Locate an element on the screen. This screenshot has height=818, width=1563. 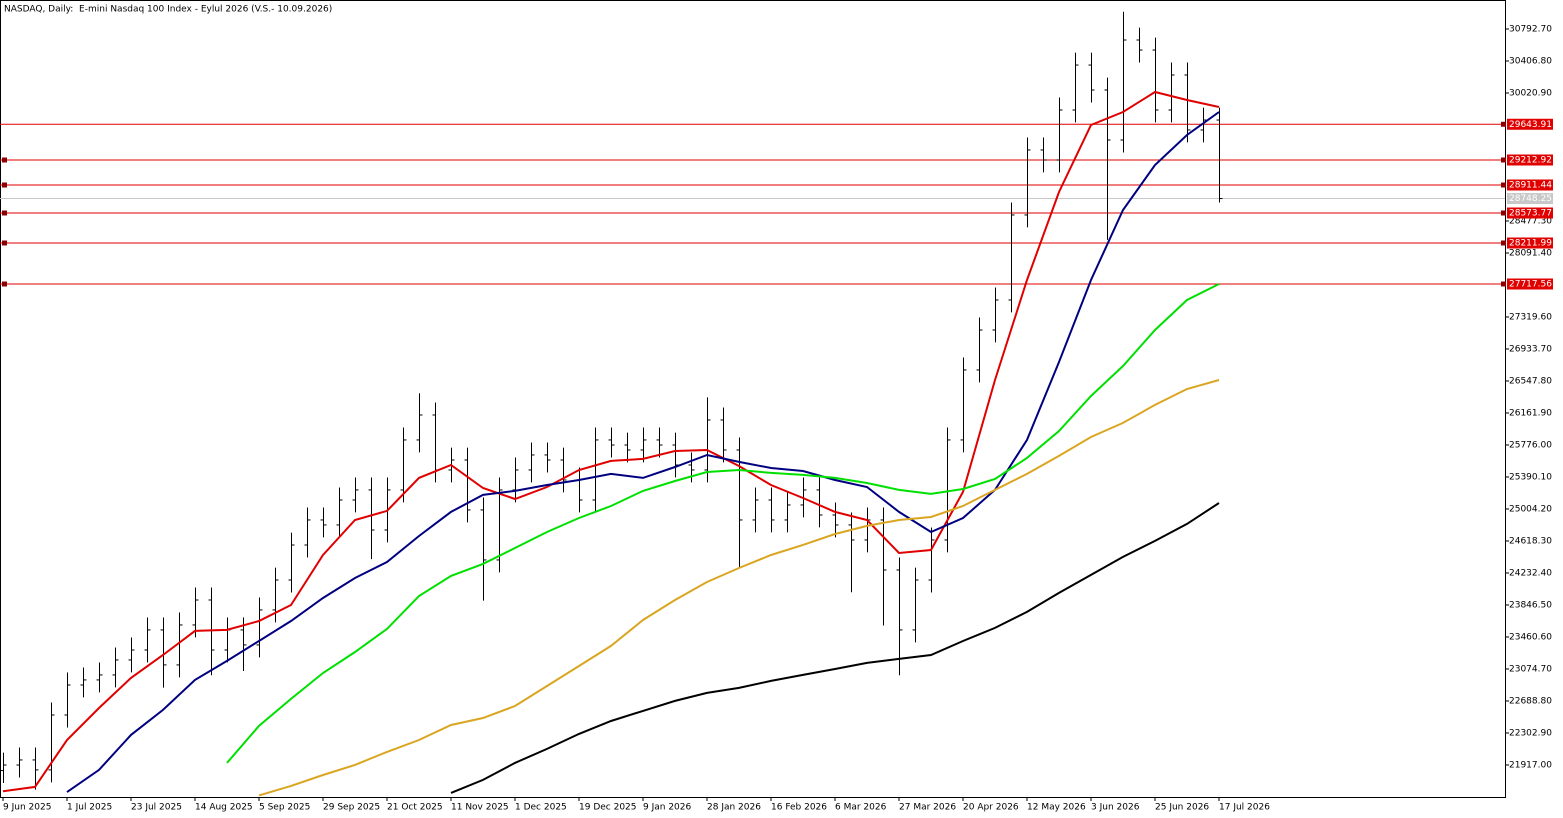
x-tick-label: 11 Nov 2025 is located at coordinates (480, 808).